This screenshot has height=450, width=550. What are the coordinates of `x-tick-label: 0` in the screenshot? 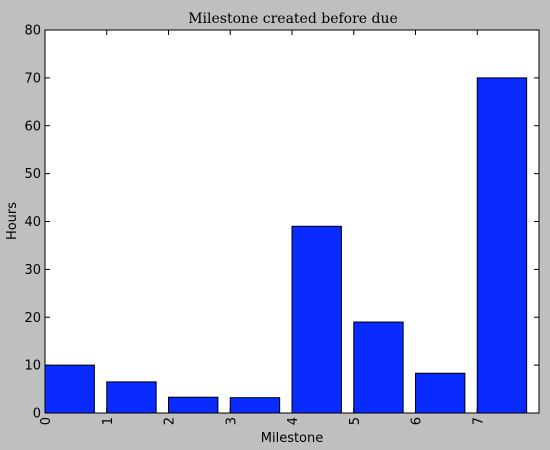 It's located at (46, 421).